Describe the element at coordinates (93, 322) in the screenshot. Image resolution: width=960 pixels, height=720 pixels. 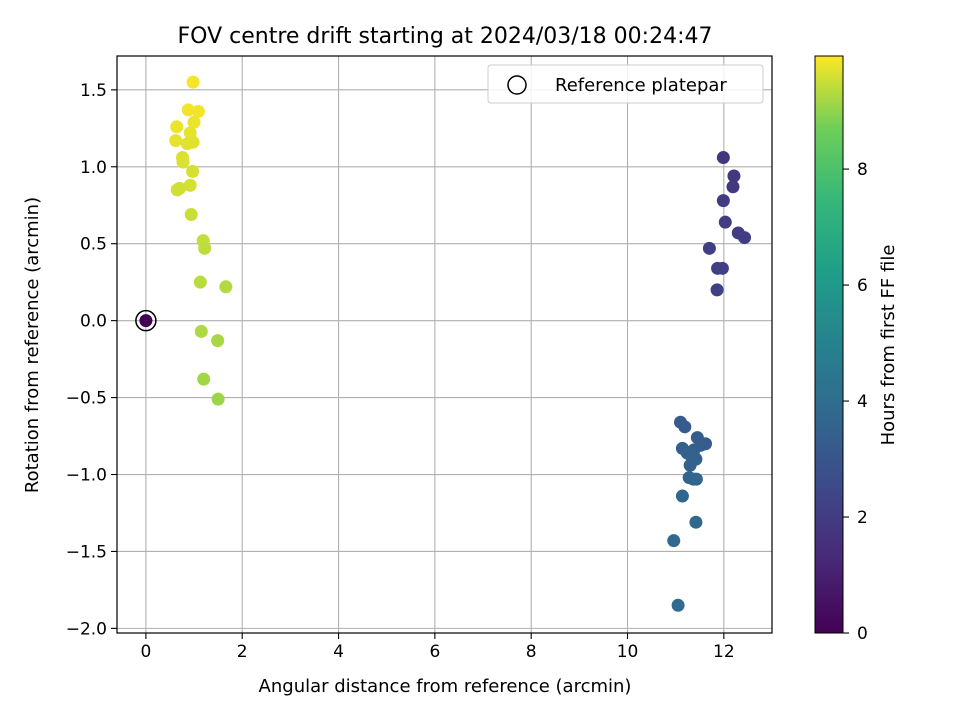
I see `y-tick-label: 0.0` at that location.